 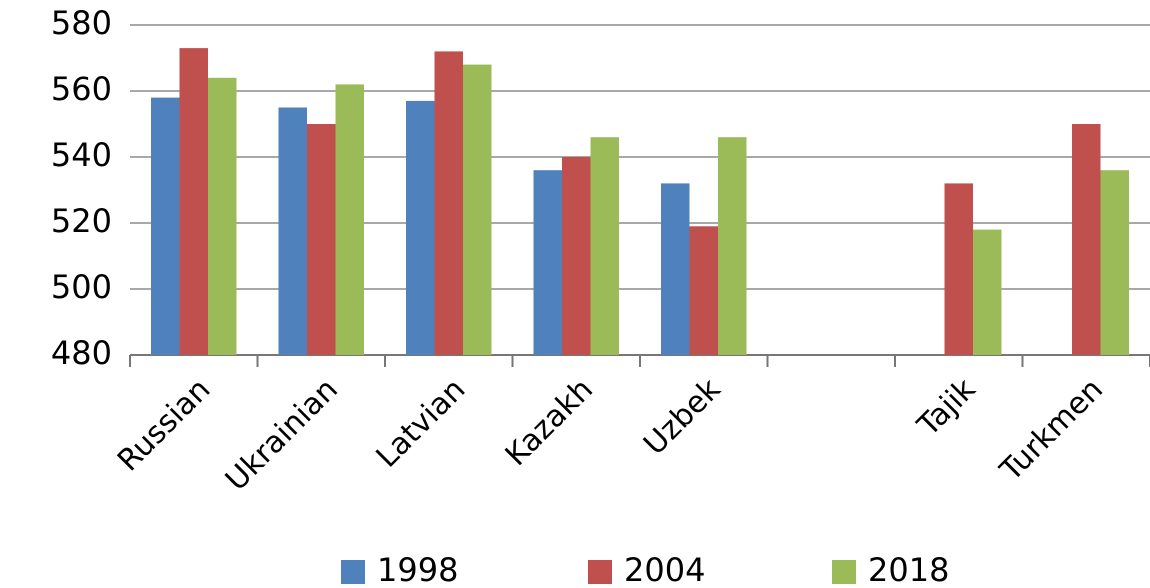 I want to click on x-tick-label: Latvian, so click(x=421, y=423).